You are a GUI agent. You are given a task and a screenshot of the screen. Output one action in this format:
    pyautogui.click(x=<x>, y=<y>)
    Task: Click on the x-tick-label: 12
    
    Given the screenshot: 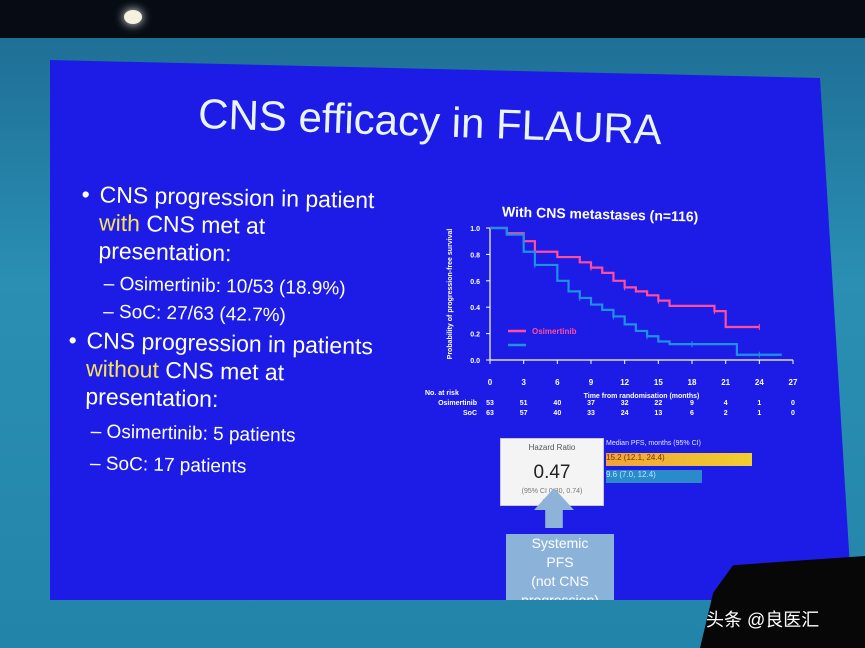 What is the action you would take?
    pyautogui.click(x=624, y=382)
    